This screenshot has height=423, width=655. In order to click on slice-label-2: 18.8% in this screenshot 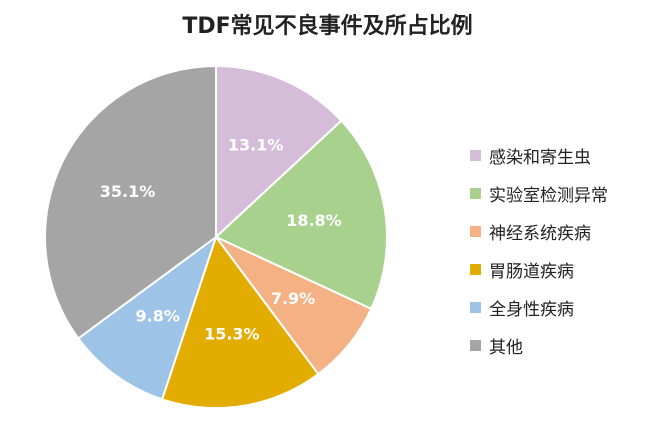, I will do `click(314, 220)`.